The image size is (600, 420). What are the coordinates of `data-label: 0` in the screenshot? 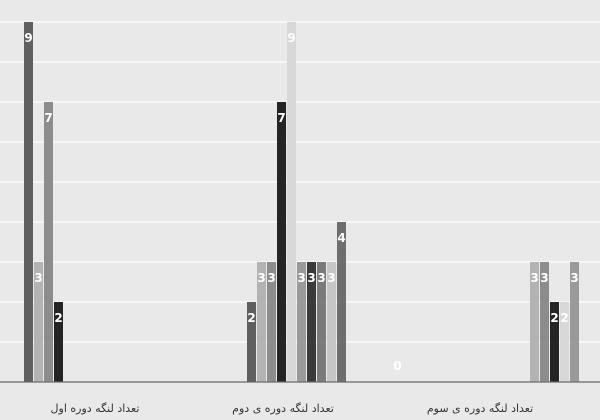 It's located at (397, 366).